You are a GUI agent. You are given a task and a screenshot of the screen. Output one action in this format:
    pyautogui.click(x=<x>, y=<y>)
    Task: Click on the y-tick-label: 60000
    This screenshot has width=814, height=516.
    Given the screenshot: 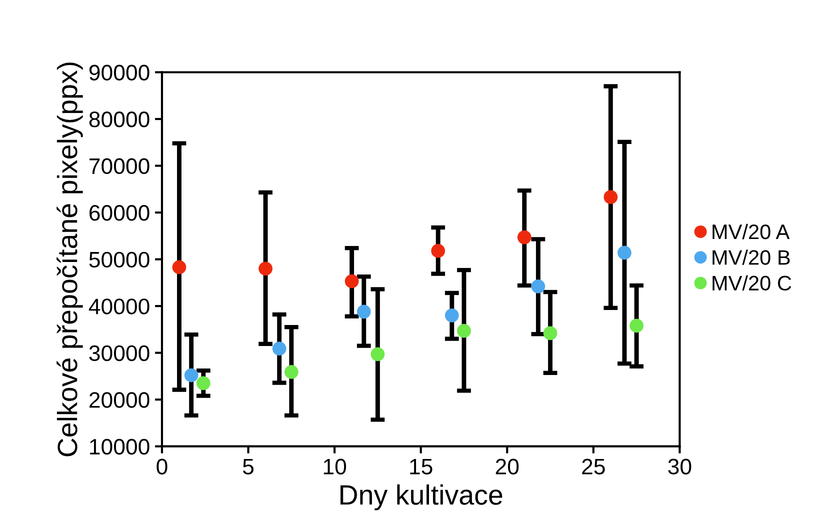 What is the action you would take?
    pyautogui.click(x=120, y=213)
    